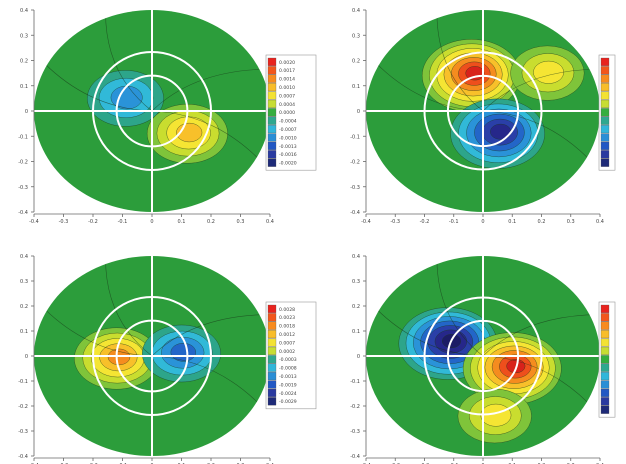  What do you see at coordinates (287, 327) in the screenshot?
I see `colorbar-label: 0.0018` at bounding box center [287, 327].